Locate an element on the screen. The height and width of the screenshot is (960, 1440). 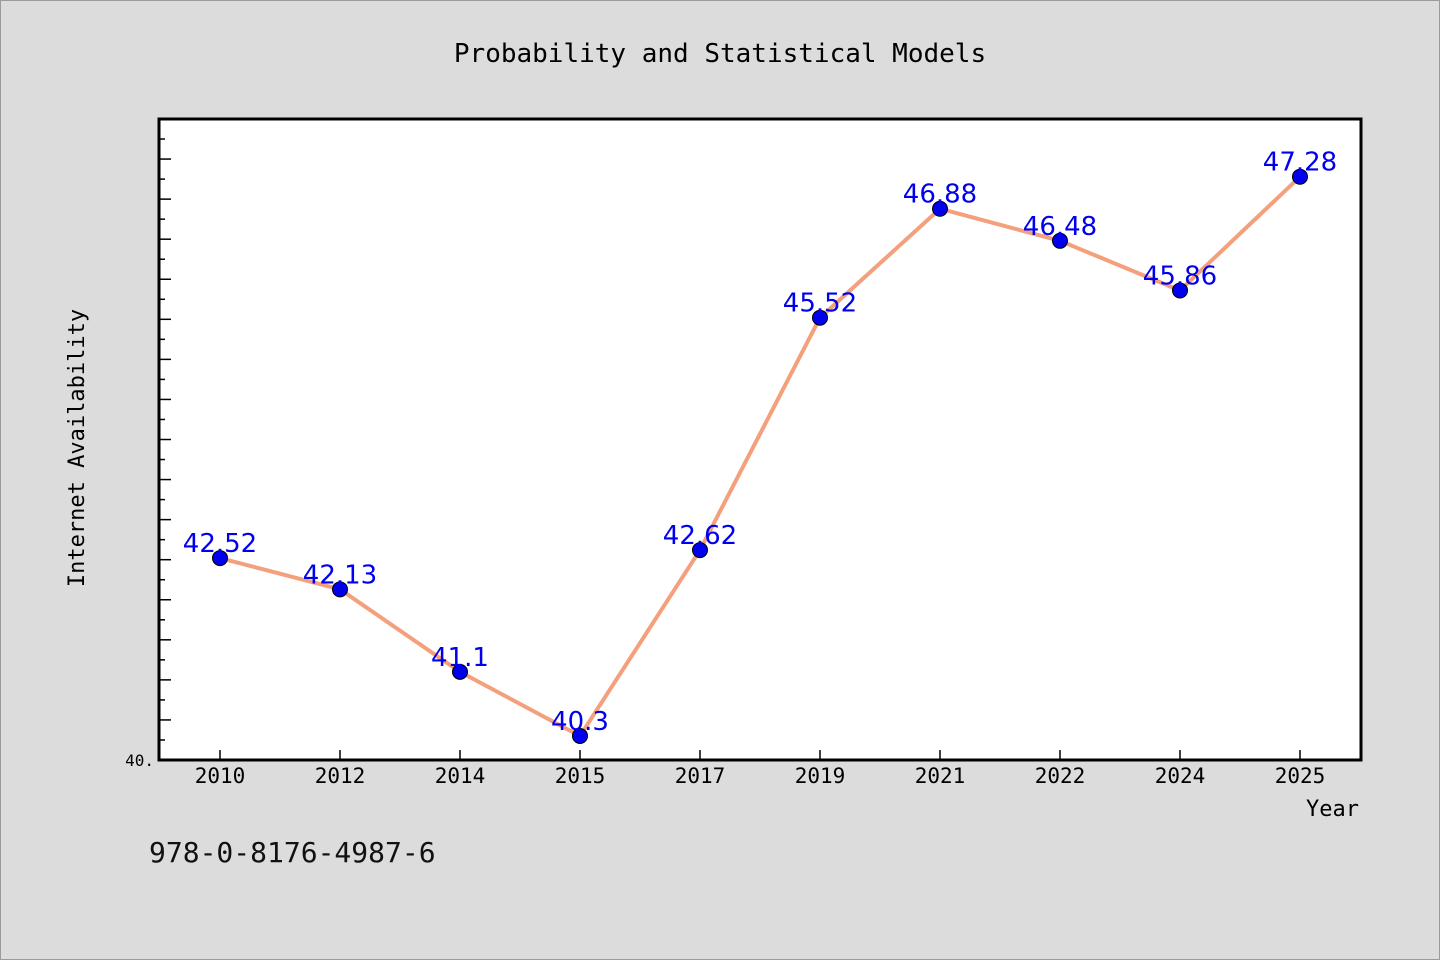
data-label: 46.48 is located at coordinates (1060, 227).